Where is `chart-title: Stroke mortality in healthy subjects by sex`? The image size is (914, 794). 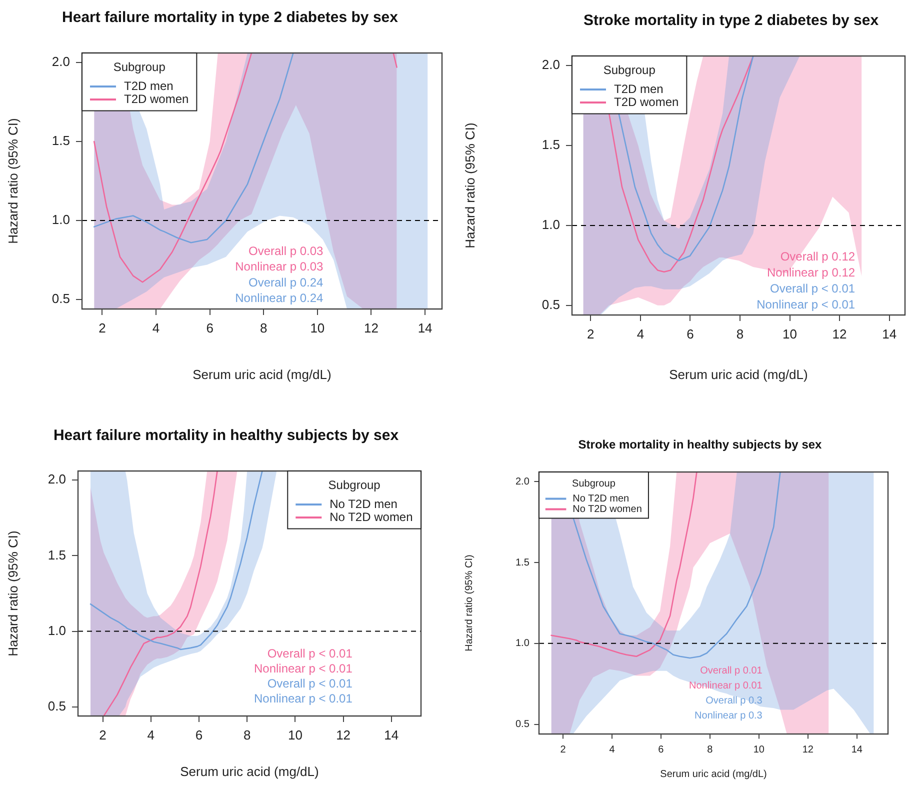 chart-title: Stroke mortality in healthy subjects by sex is located at coordinates (700, 444).